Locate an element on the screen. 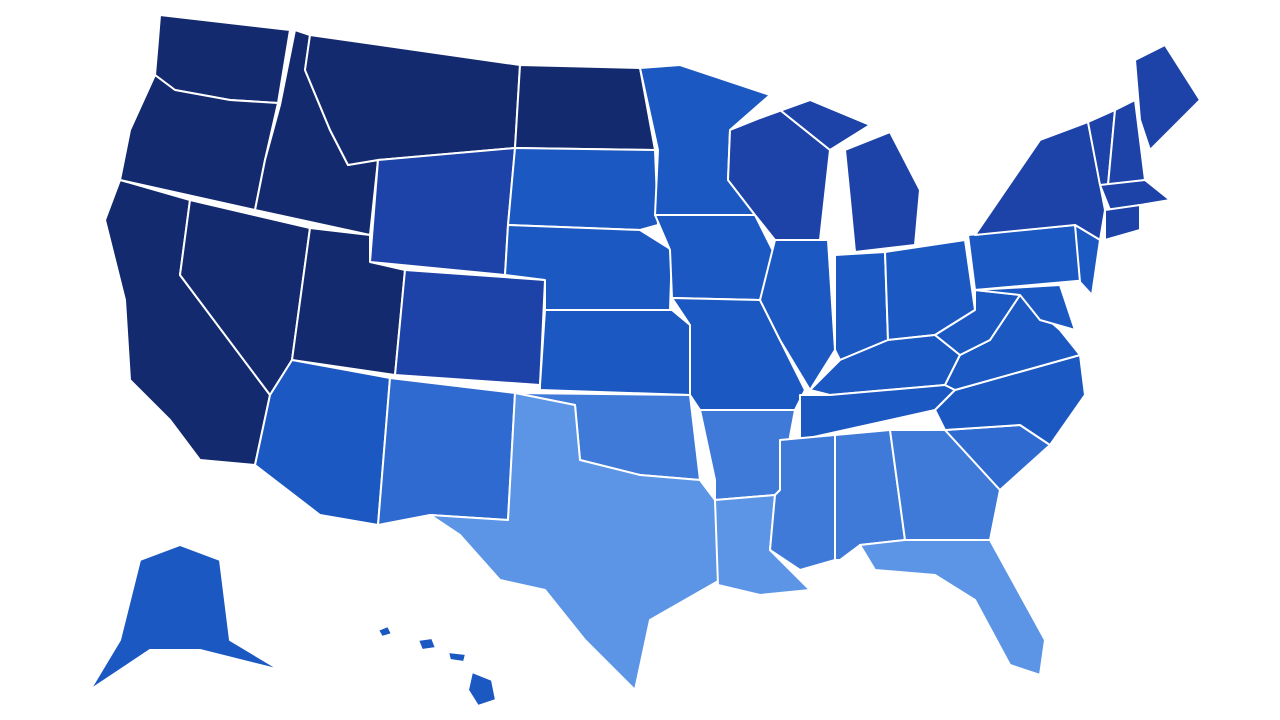 This screenshot has height=720, width=1280. colorado is located at coordinates (470, 327).